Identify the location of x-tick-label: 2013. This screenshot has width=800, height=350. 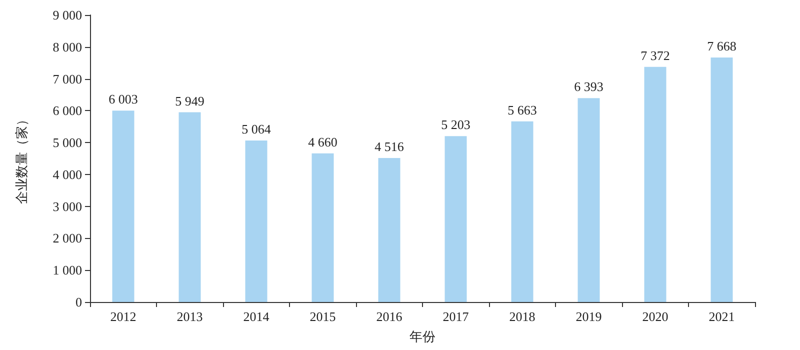
(189, 316).